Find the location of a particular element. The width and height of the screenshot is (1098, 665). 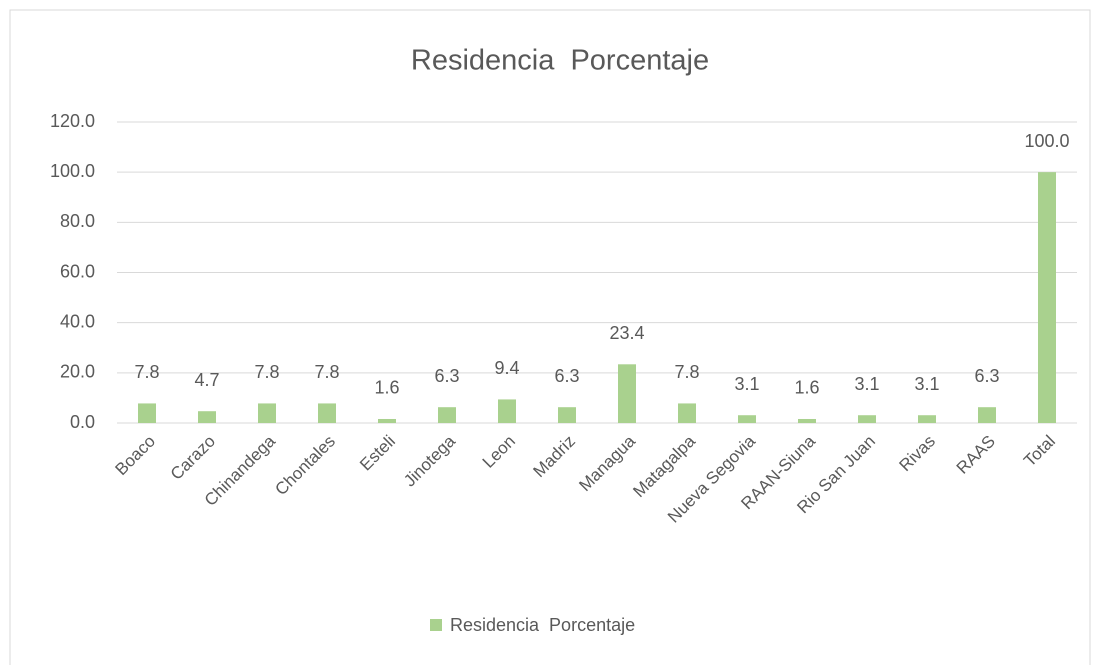

data-label: 100.0 is located at coordinates (1046, 141).